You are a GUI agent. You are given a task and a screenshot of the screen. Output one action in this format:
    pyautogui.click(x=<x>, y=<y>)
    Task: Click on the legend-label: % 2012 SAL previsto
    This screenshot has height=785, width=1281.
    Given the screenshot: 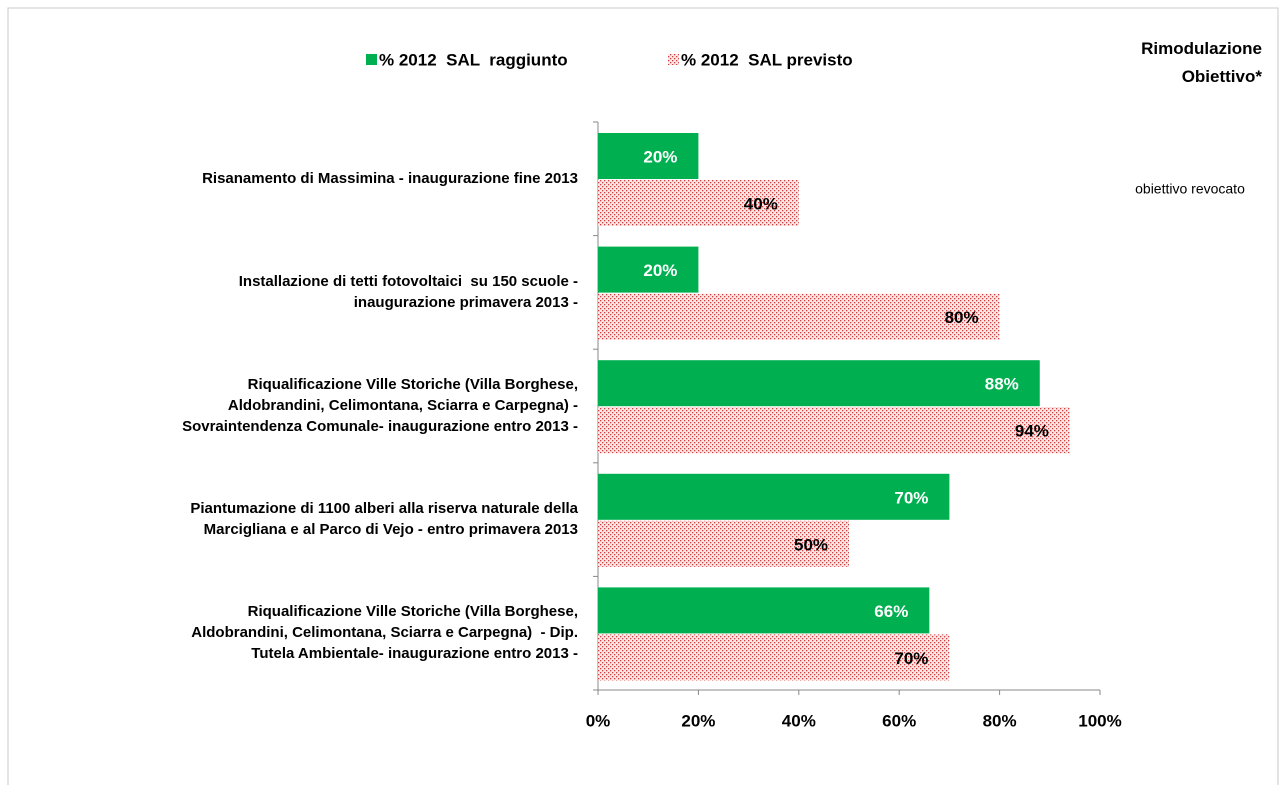 What is the action you would take?
    pyautogui.click(x=767, y=59)
    